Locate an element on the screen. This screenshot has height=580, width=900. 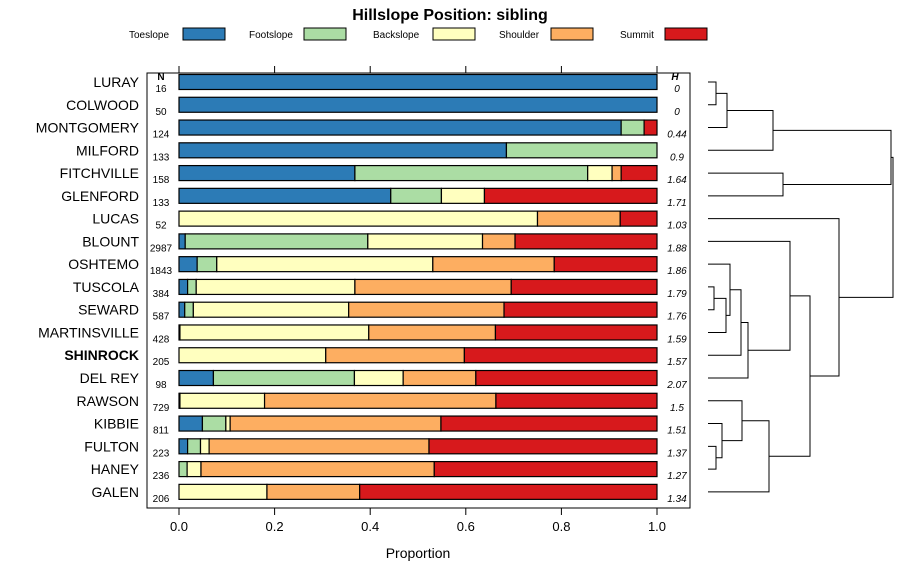
row-galen: GALEN 206 1.34 is located at coordinates (389, 494).